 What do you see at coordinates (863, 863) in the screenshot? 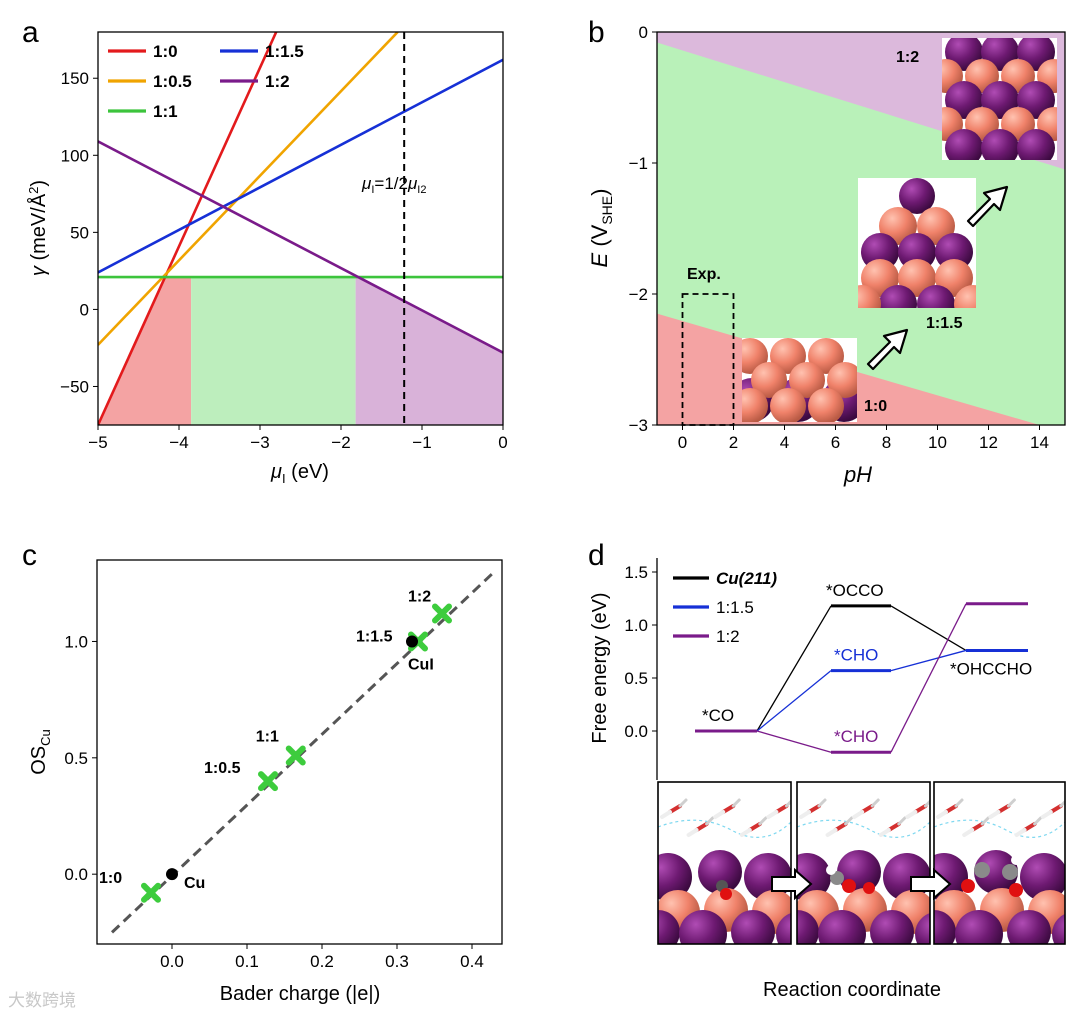
I see `snapshot-border` at bounding box center [863, 863].